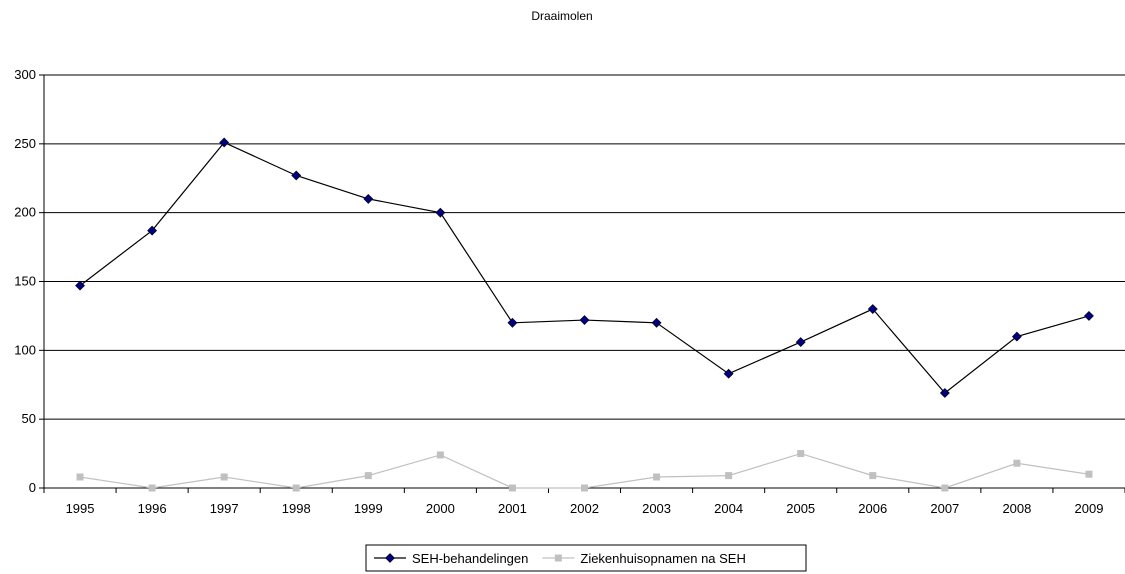 This screenshot has height=574, width=1125. Describe the element at coordinates (728, 508) in the screenshot. I see `x-tick-label: 2004` at that location.